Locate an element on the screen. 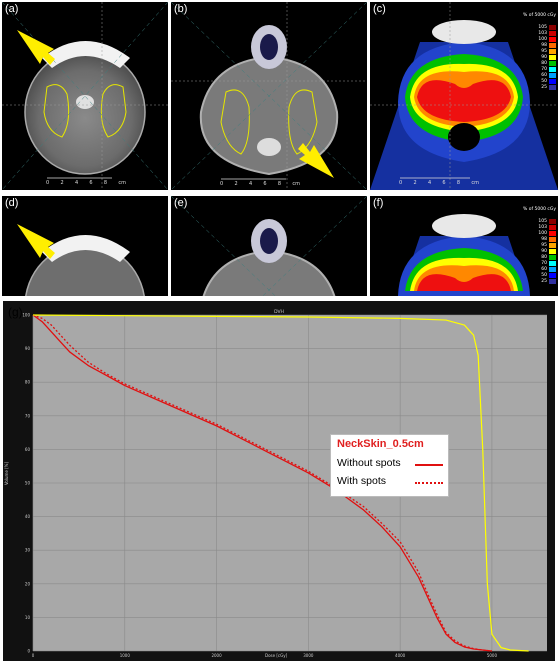  panel-a: (a) 0 2 4 6 8 cm is located at coordinates (85, 96).